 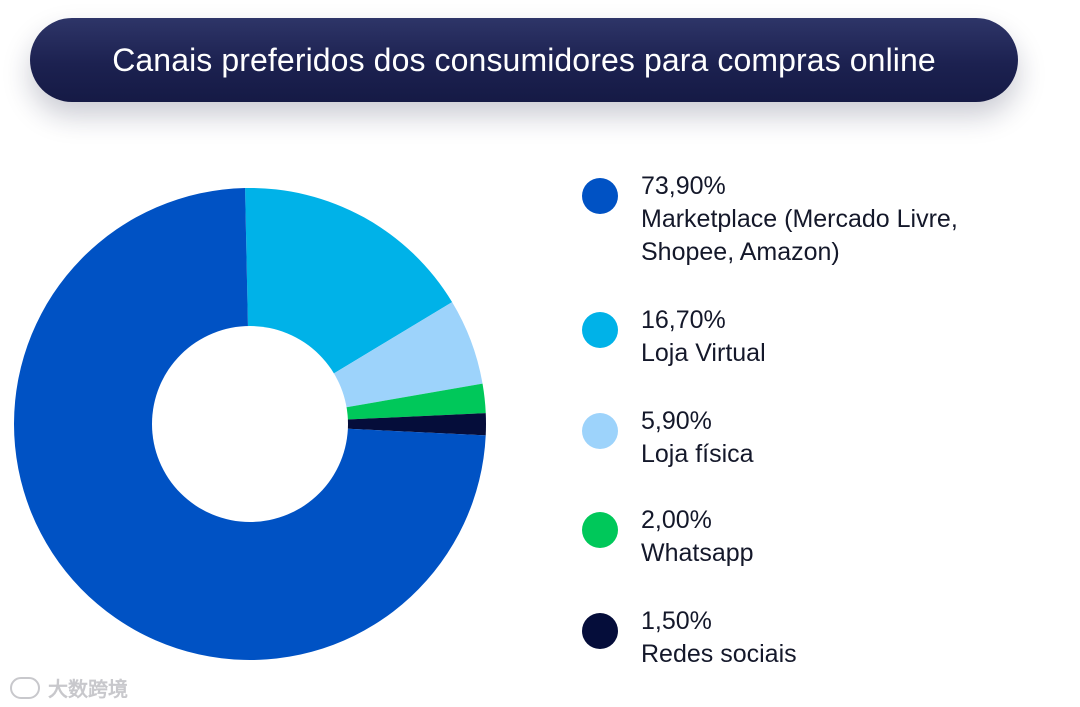 What do you see at coordinates (25, 687) in the screenshot?
I see `watermark-logo-icon` at bounding box center [25, 687].